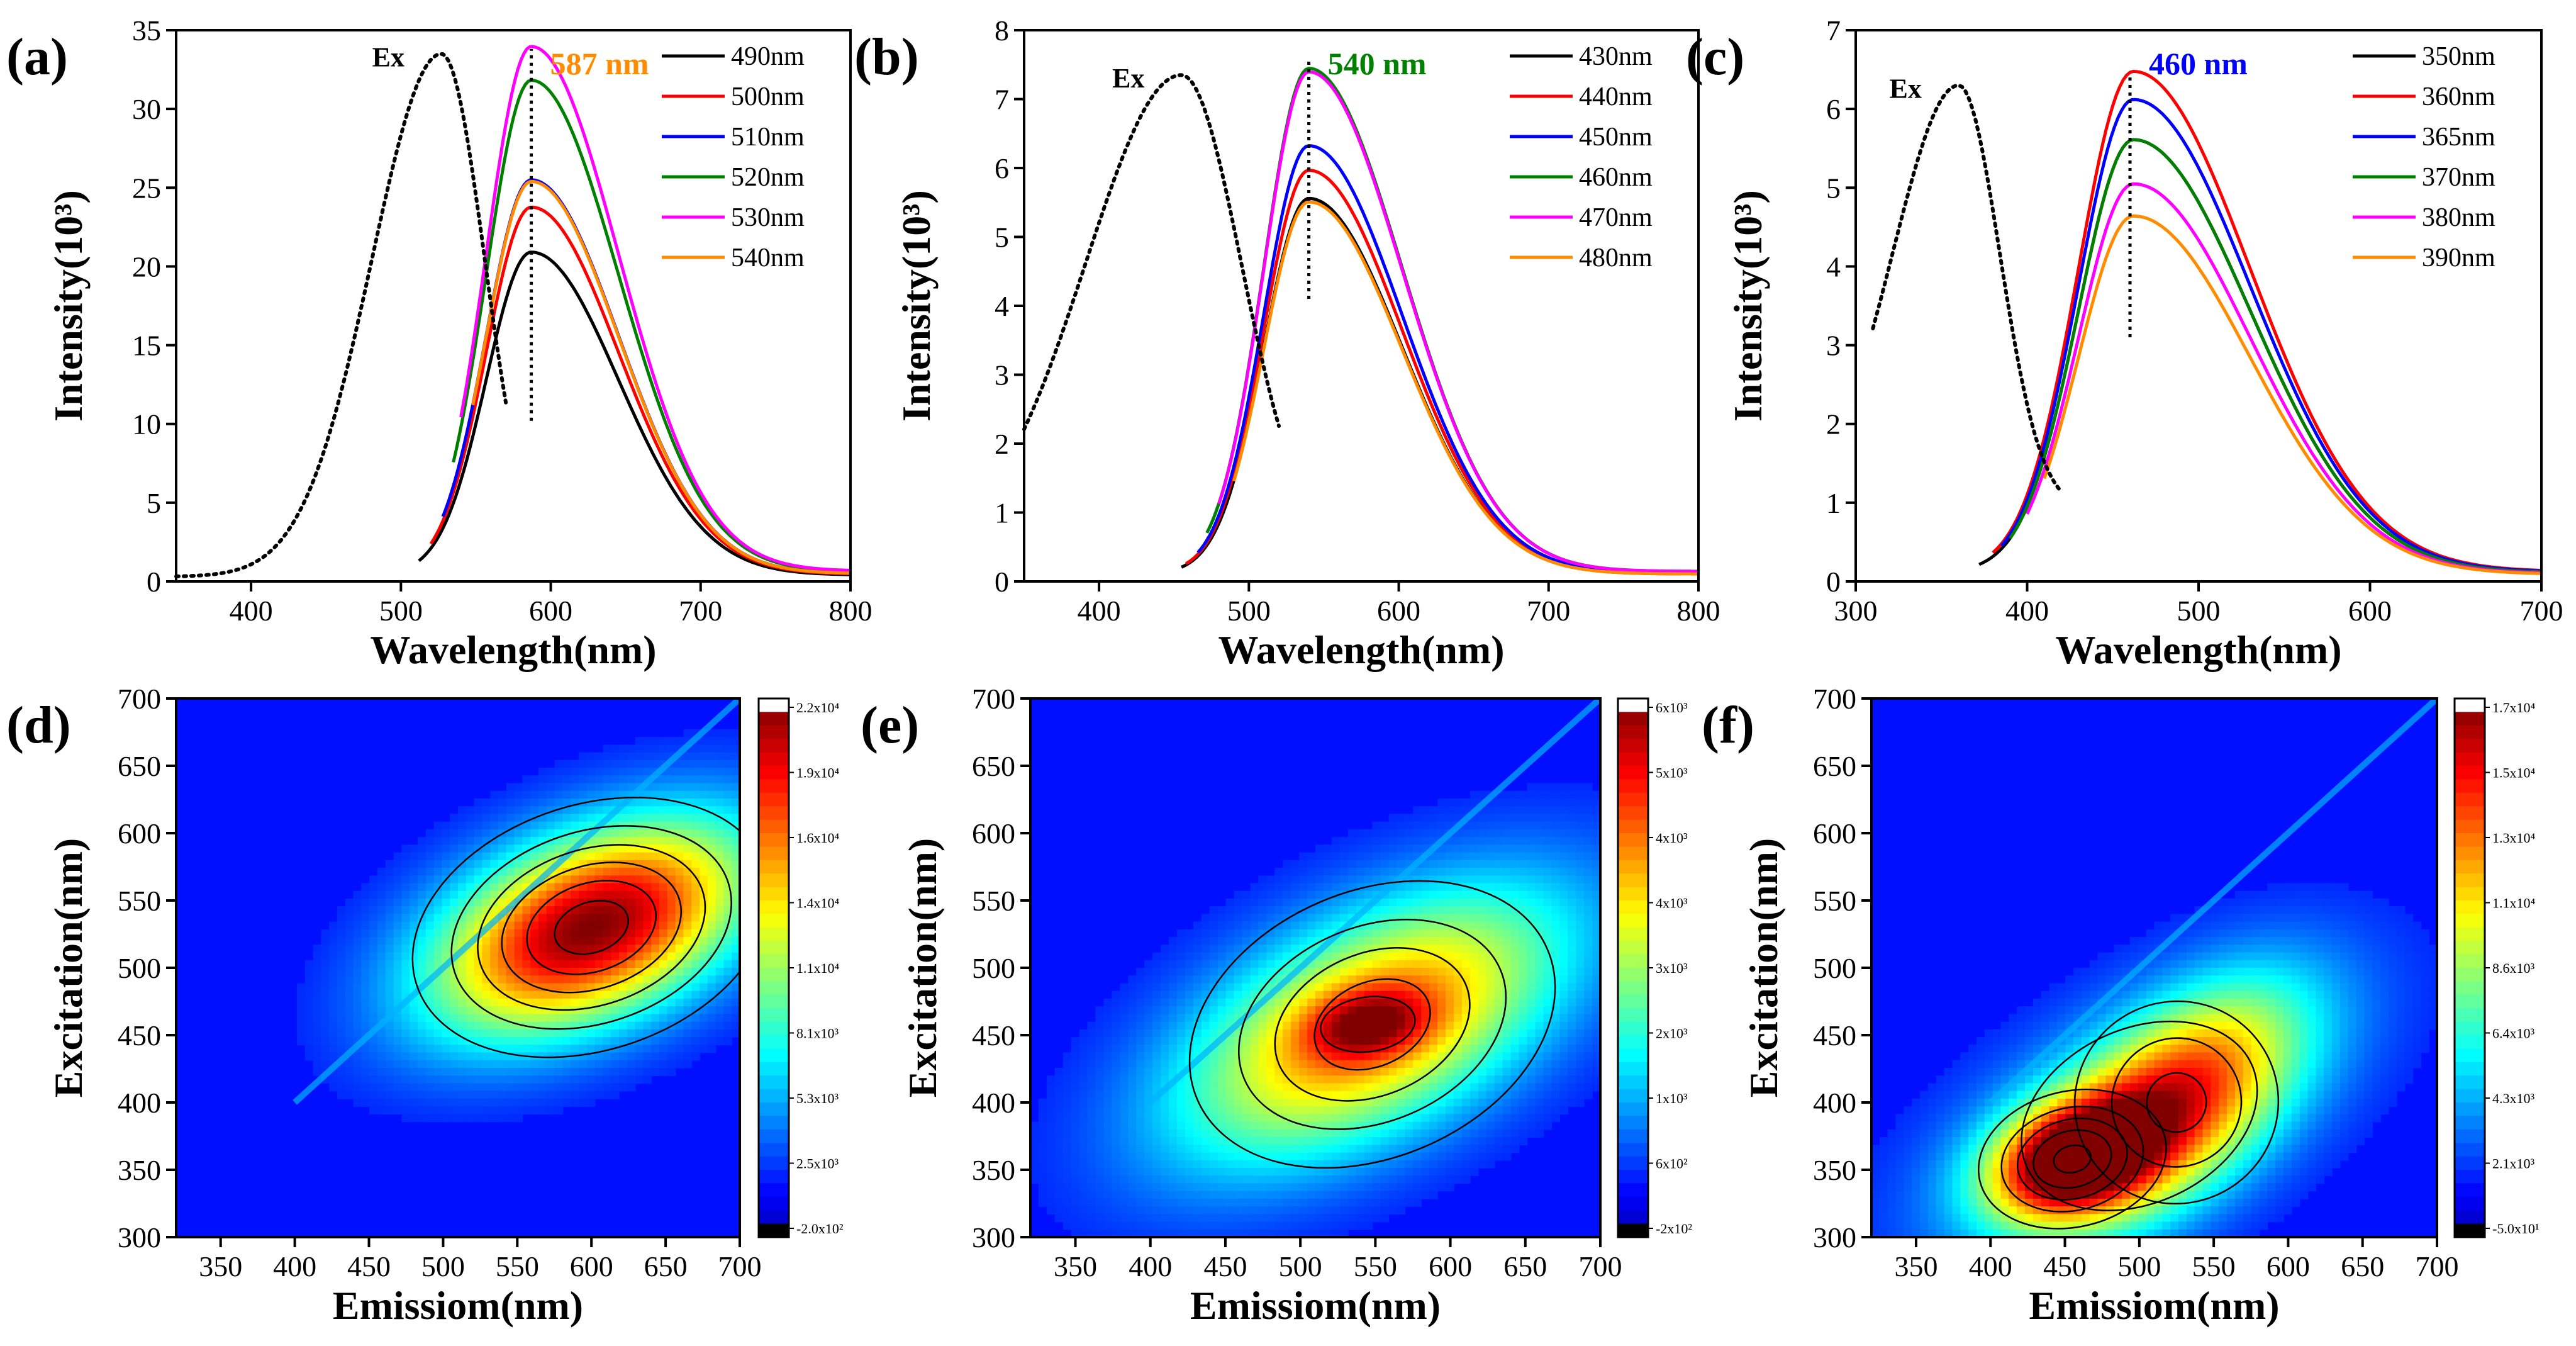  What do you see at coordinates (1616, 56) in the screenshot?
I see `legend-entry: 430nm` at bounding box center [1616, 56].